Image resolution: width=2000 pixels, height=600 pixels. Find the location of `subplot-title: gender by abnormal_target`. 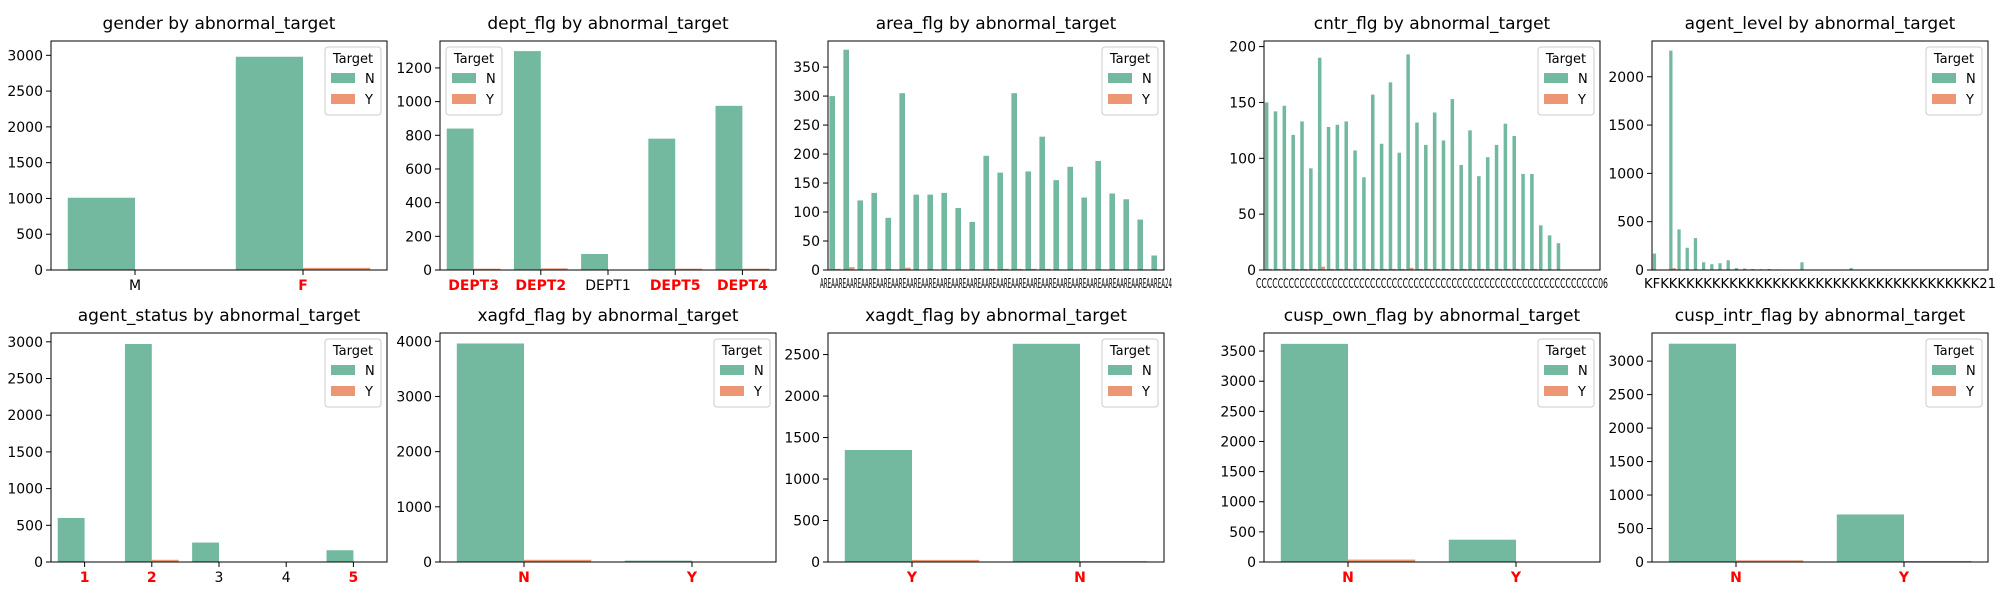

subplot-title: gender by abnormal_target is located at coordinates (219, 24).